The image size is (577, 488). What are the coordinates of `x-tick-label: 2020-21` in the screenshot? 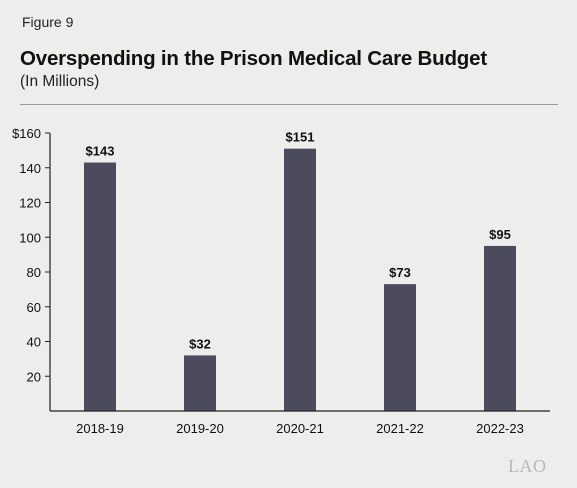 It's located at (300, 428).